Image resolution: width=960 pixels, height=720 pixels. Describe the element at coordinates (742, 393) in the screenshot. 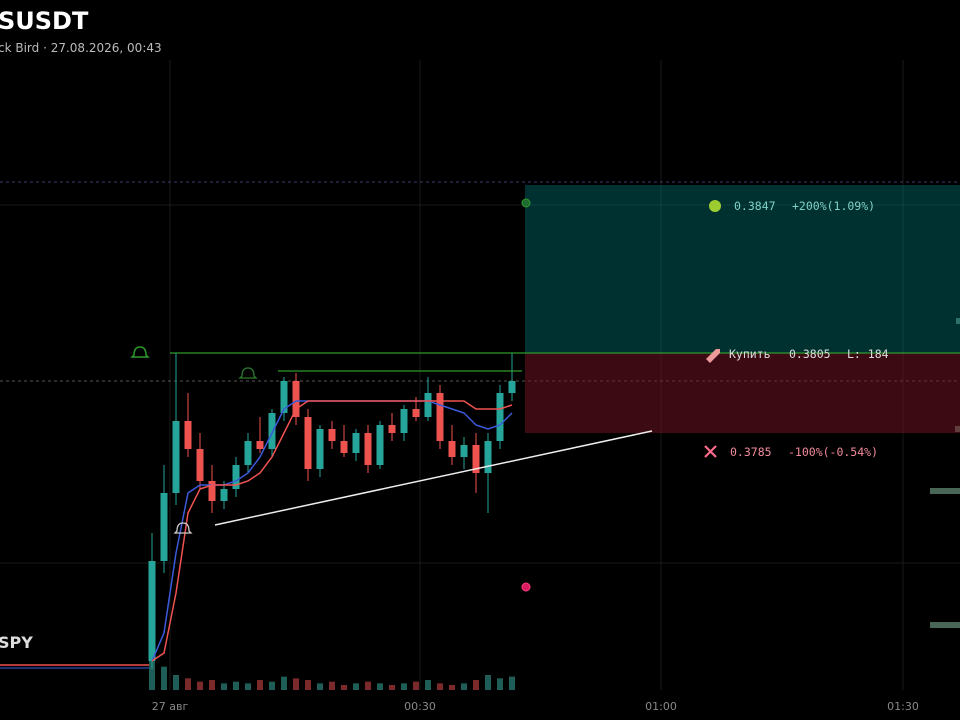

I see `loss-zone` at that location.